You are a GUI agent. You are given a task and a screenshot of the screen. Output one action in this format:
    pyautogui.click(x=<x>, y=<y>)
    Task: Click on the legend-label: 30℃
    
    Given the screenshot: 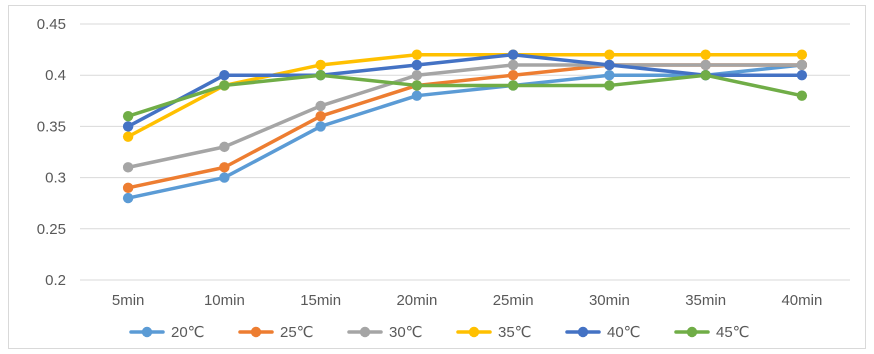 What is the action you would take?
    pyautogui.click(x=406, y=332)
    